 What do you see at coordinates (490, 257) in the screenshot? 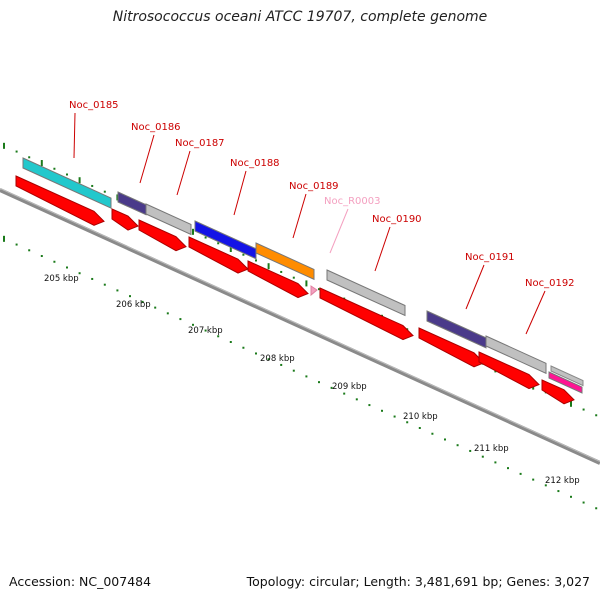
I see `gene-label: Noc_0191` at bounding box center [490, 257].